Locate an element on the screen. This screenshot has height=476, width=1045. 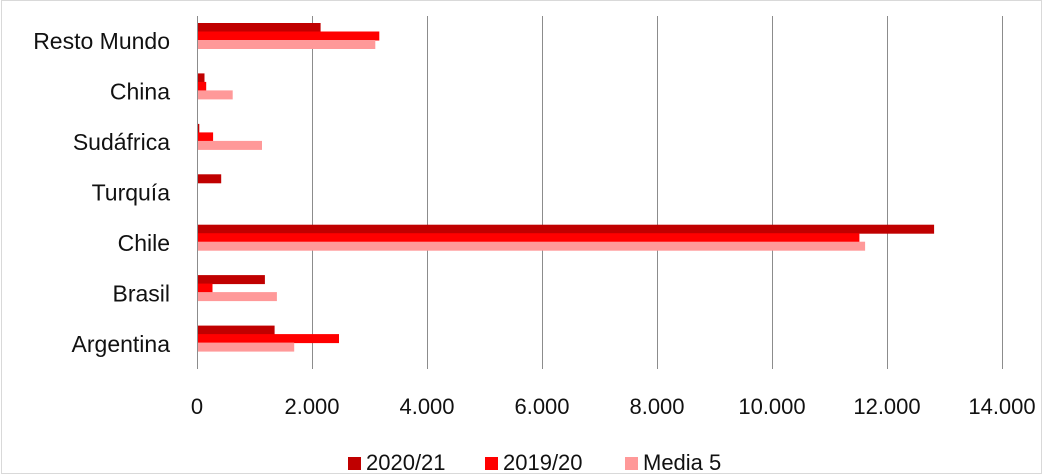
x-tick-label: 10.000 is located at coordinates (771, 406).